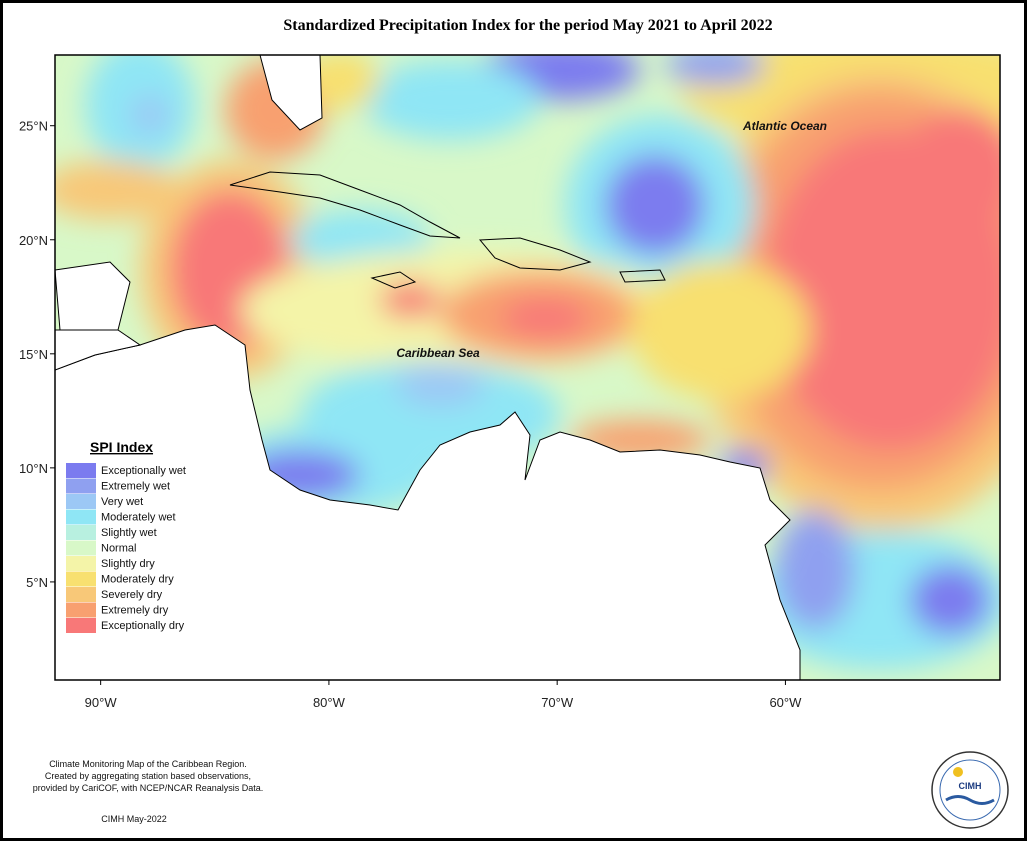  I want to click on y-tick-label: 5°N, so click(37, 582).